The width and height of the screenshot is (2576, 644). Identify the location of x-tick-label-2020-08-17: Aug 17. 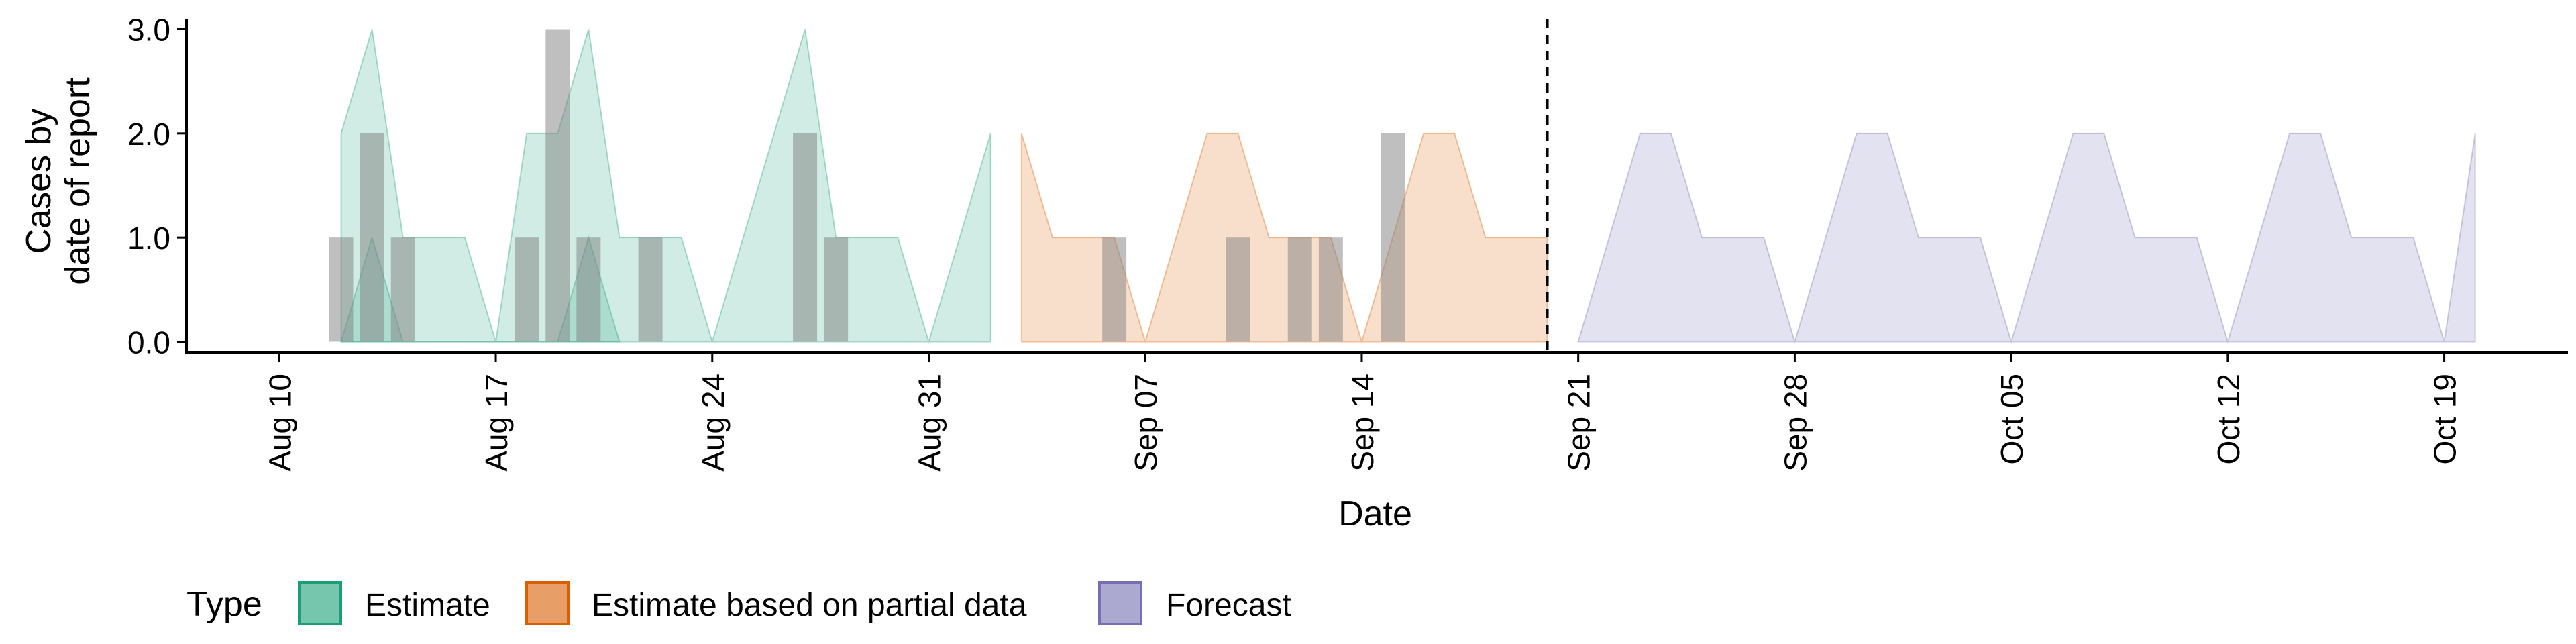
(496, 423).